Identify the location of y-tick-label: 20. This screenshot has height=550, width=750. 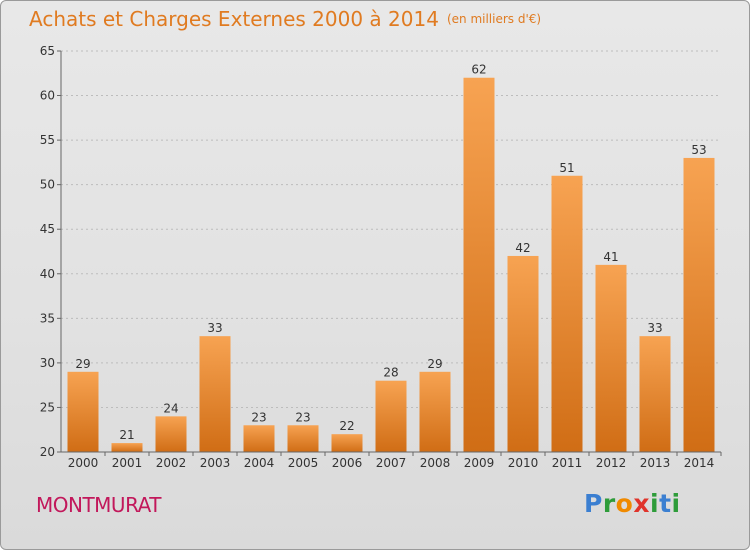
(47, 452).